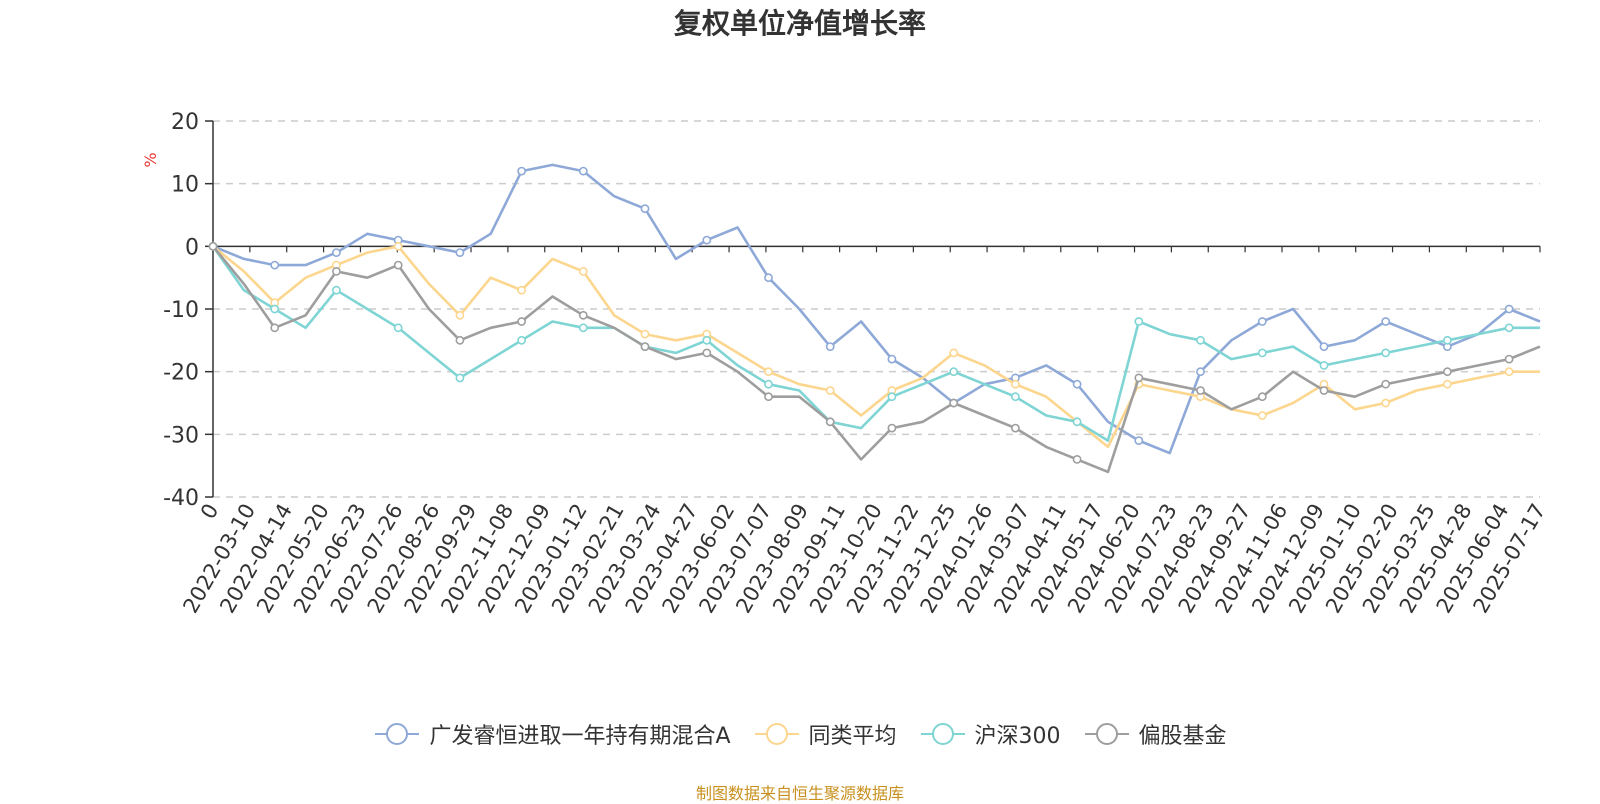 The width and height of the screenshot is (1600, 804). I want to click on legend-label: 沪深300, so click(1017, 736).